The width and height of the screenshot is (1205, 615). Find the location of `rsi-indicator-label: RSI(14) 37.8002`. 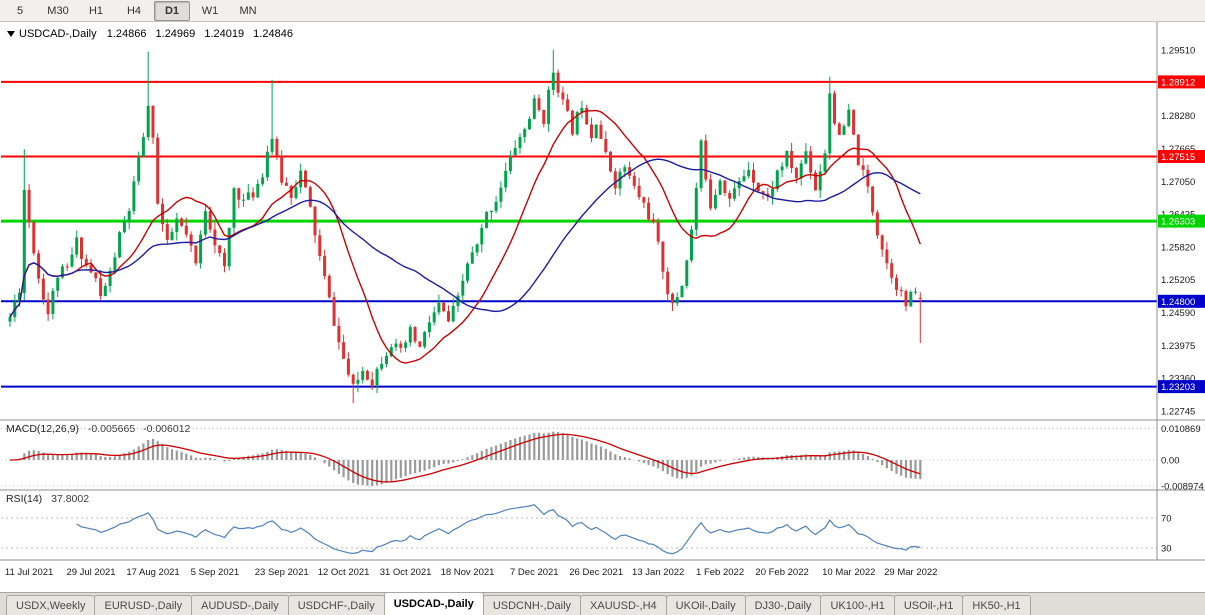

rsi-indicator-label: RSI(14) 37.8002 is located at coordinates (47, 499).